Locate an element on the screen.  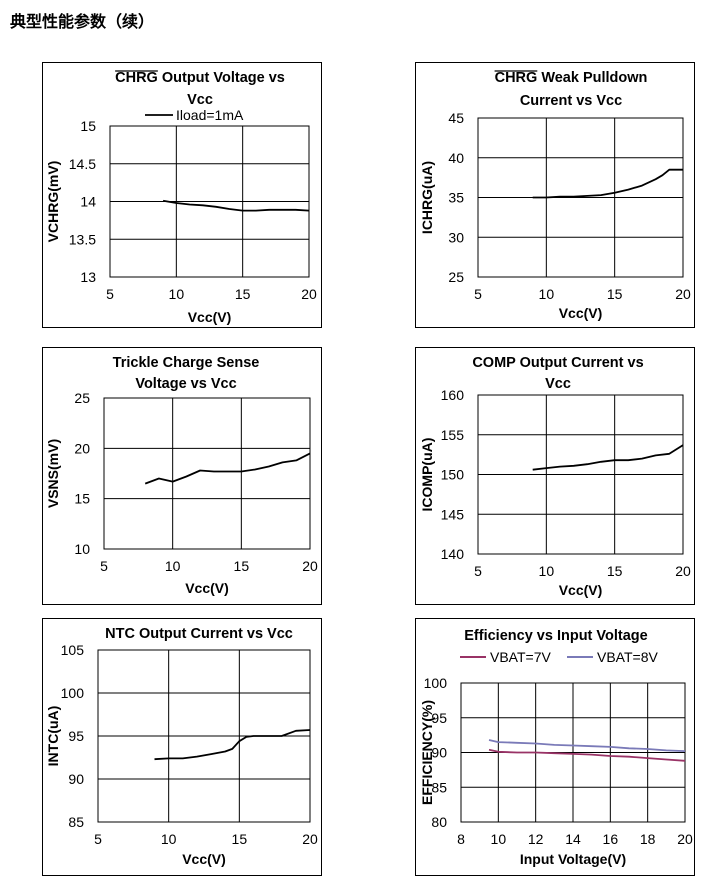
y-axis-label: VSNS(mV) is located at coordinates (53, 473).